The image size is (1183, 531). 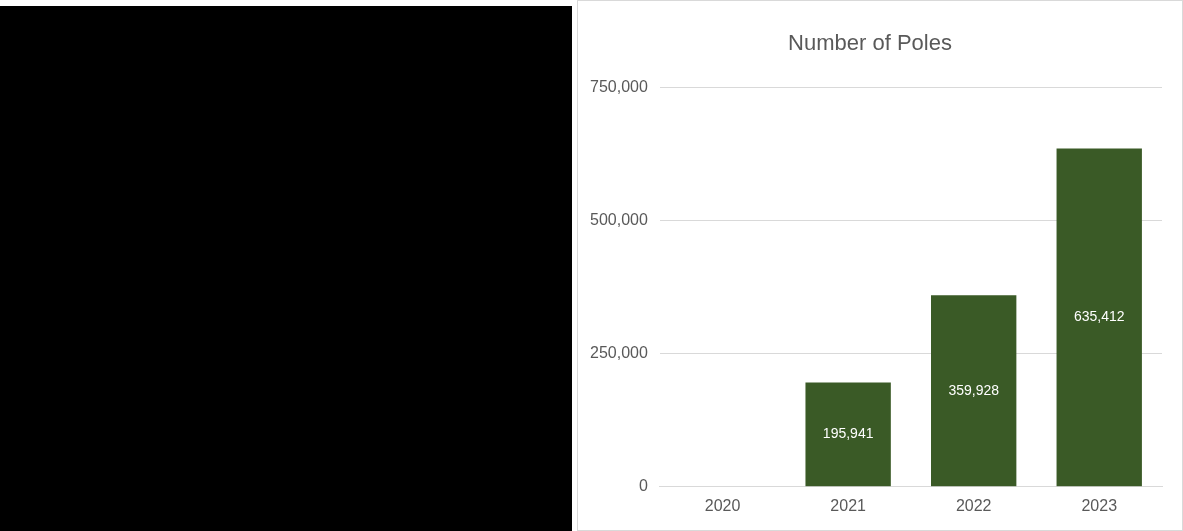 What do you see at coordinates (722, 505) in the screenshot?
I see `x-tick-label: 2020` at bounding box center [722, 505].